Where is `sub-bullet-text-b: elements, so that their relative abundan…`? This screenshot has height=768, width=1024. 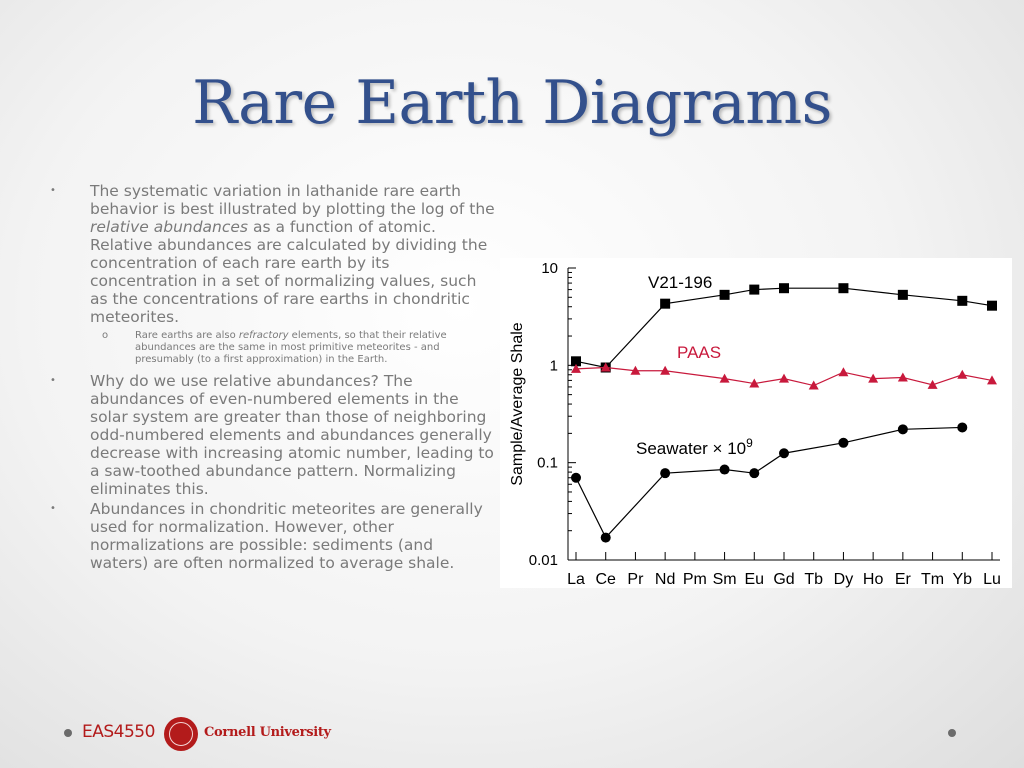
sub-bullet-text-b: elements, so that their relative abundan… is located at coordinates (291, 347).